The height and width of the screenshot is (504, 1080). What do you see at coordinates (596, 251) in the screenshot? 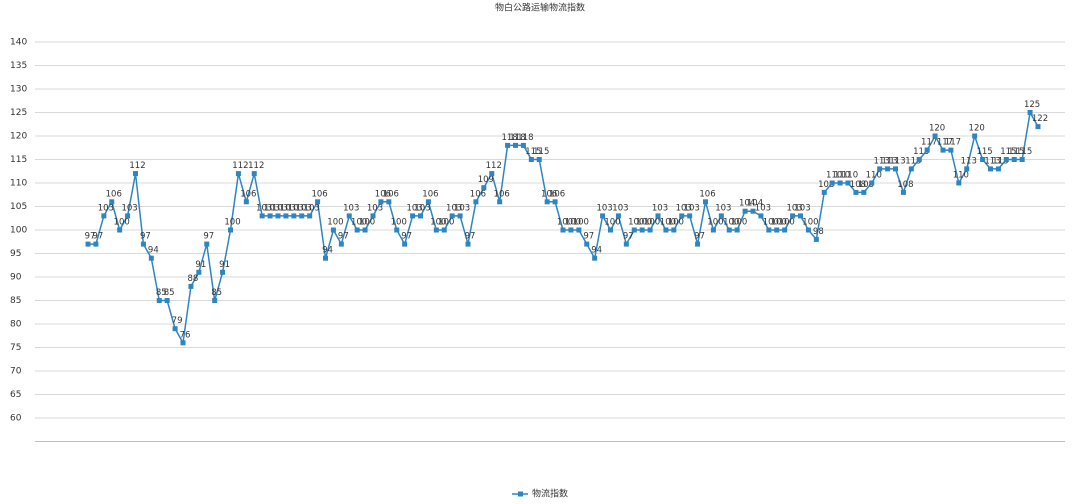
I see `data-label: 94` at bounding box center [596, 251].